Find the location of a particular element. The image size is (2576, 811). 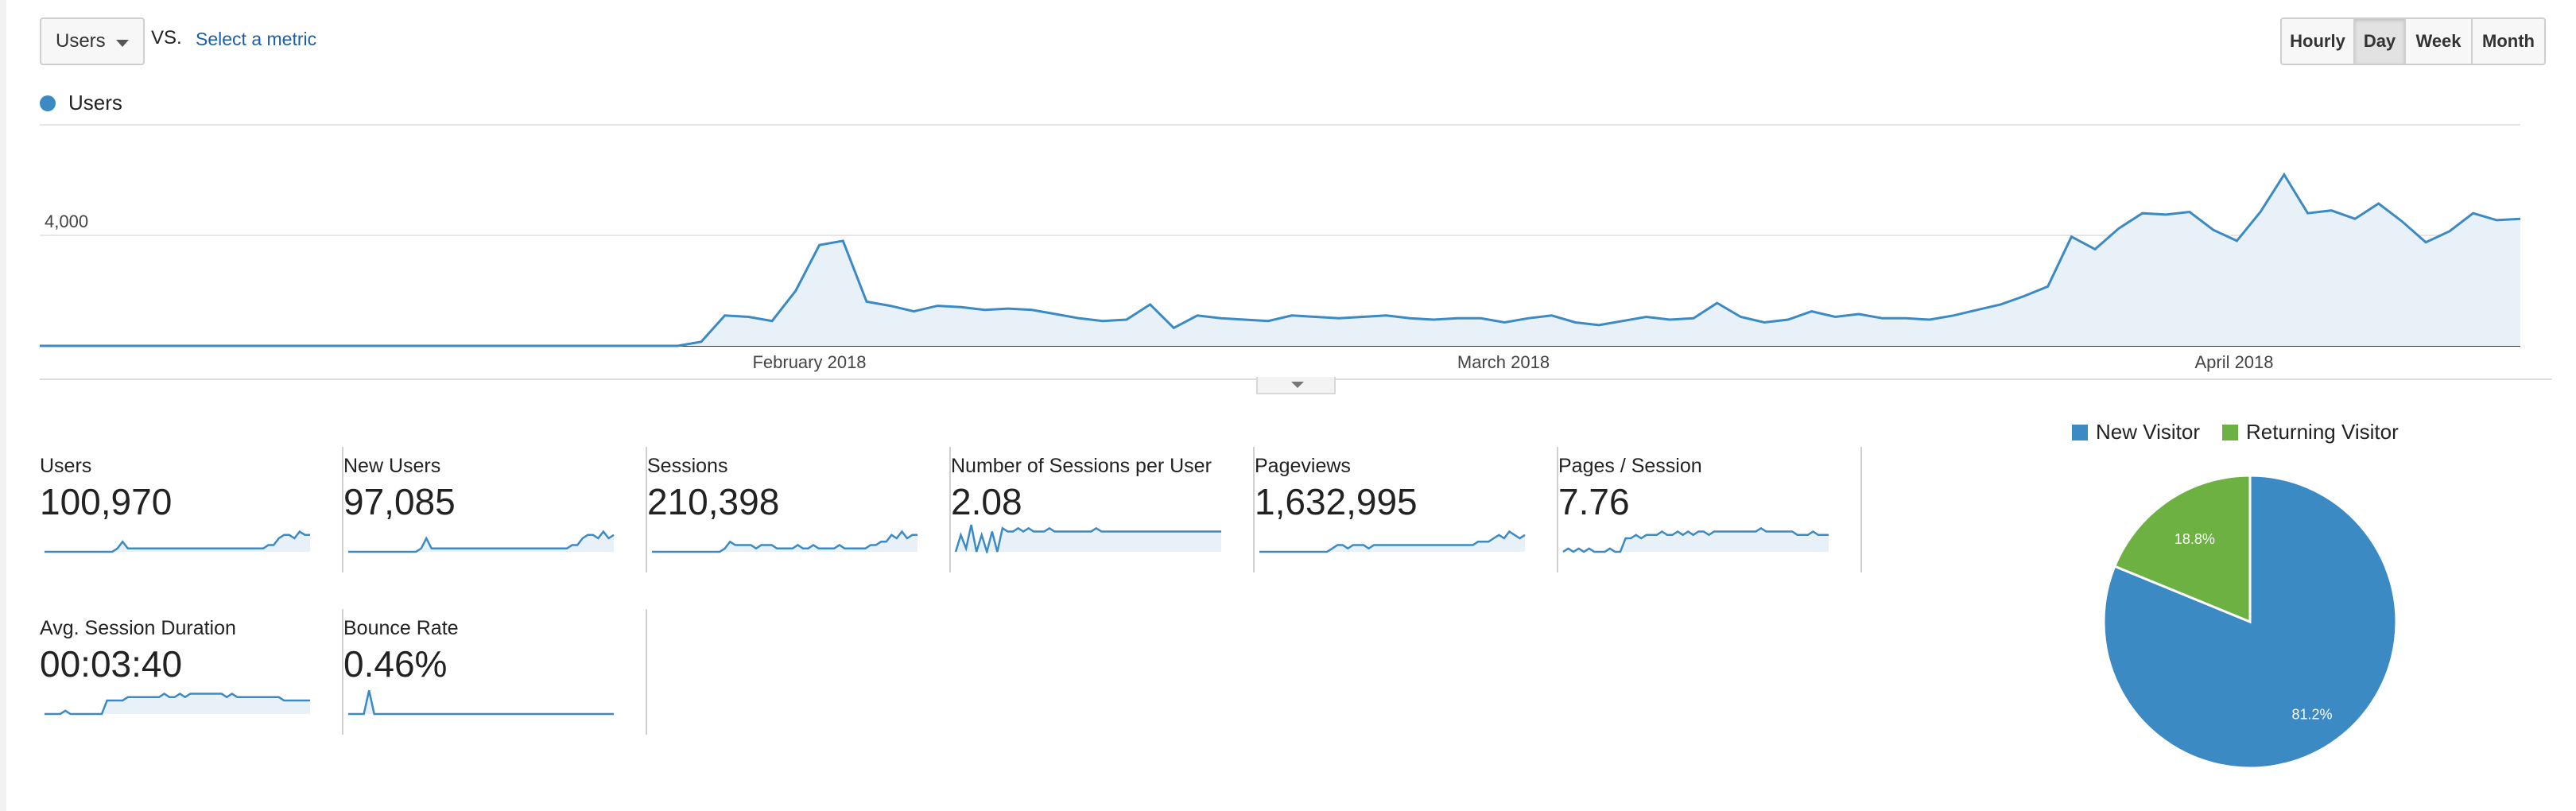

scorecard-value: 97,085 is located at coordinates (400, 501).